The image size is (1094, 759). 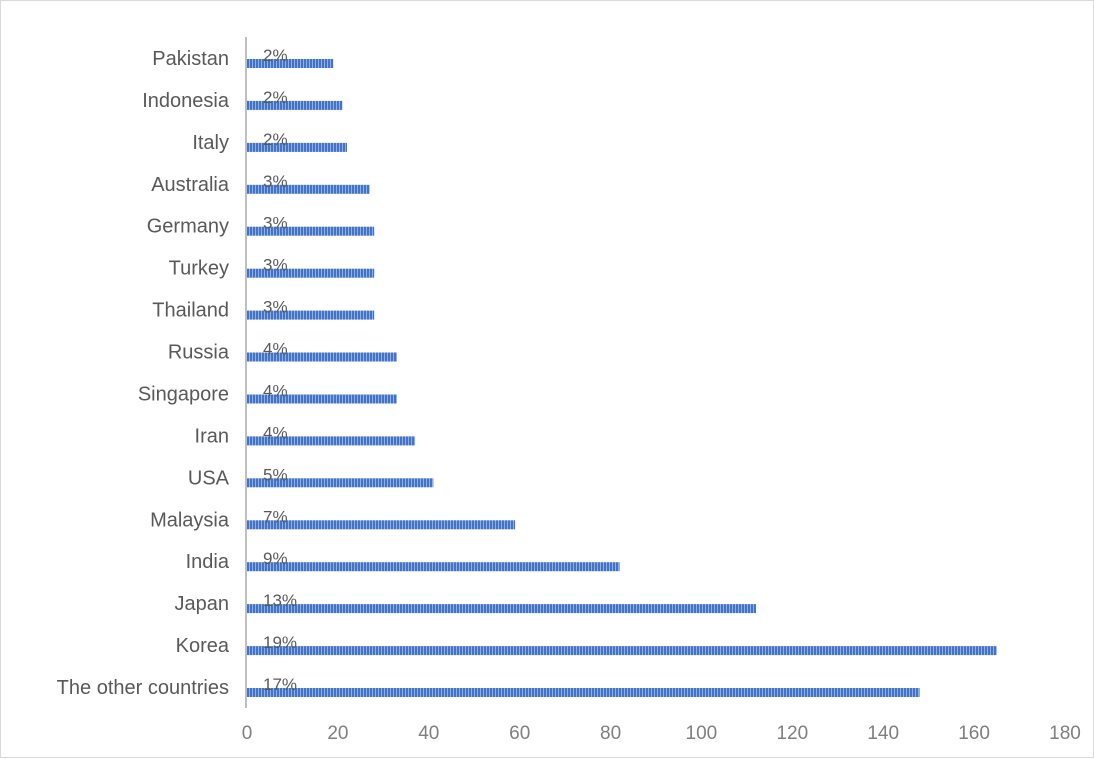 What do you see at coordinates (974, 733) in the screenshot?
I see `x-tick-label: 160` at bounding box center [974, 733].